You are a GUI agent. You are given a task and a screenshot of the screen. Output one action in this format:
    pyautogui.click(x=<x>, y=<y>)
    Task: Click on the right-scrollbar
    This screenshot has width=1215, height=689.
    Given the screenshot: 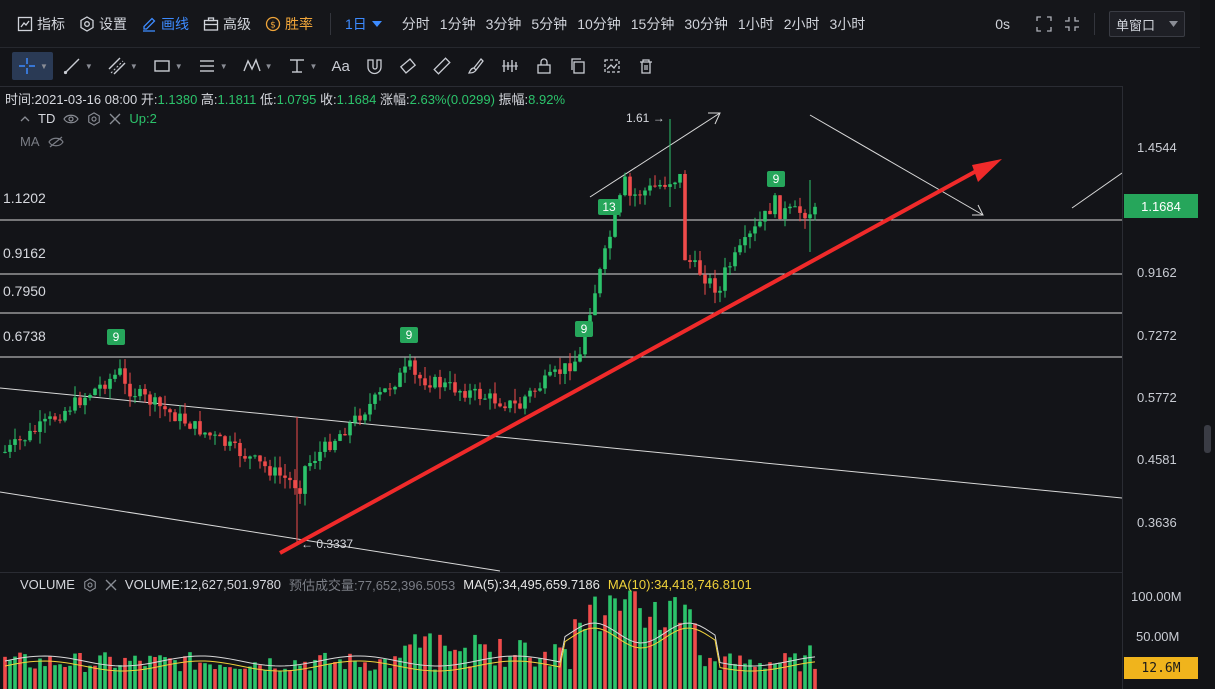 What is the action you would take?
    pyautogui.click(x=1207, y=344)
    